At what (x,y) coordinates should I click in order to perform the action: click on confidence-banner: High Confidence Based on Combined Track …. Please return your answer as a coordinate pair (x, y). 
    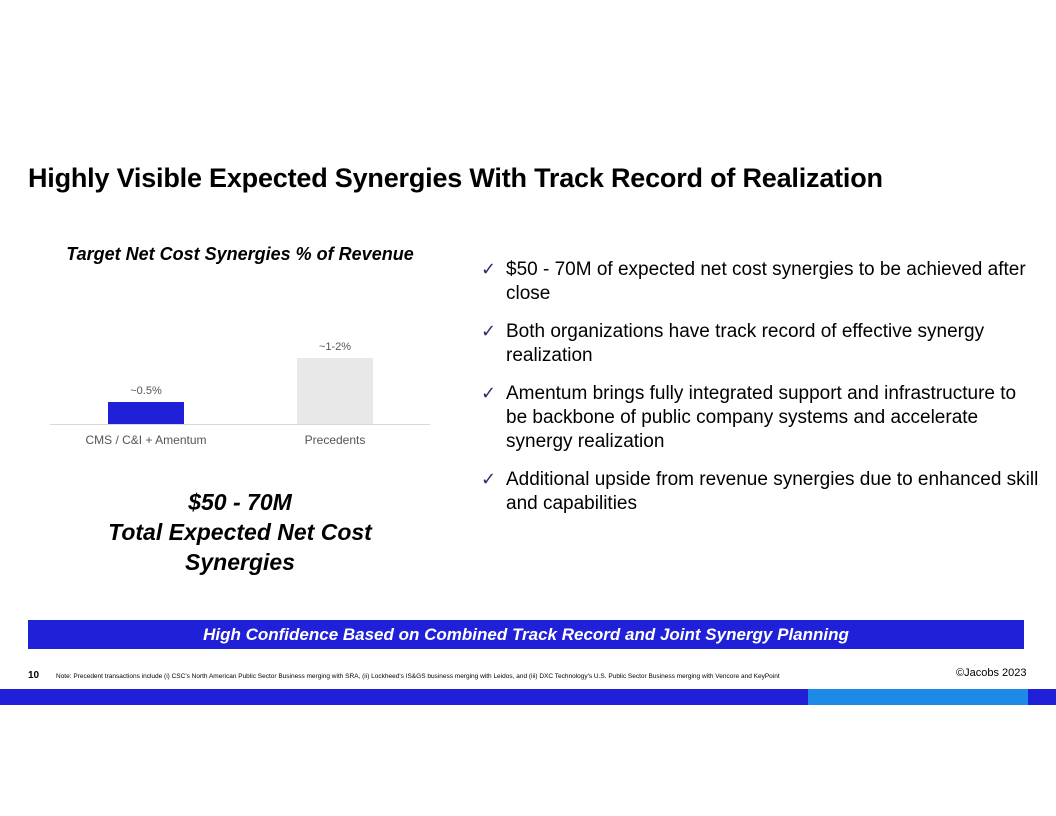
    Looking at the image, I should click on (526, 634).